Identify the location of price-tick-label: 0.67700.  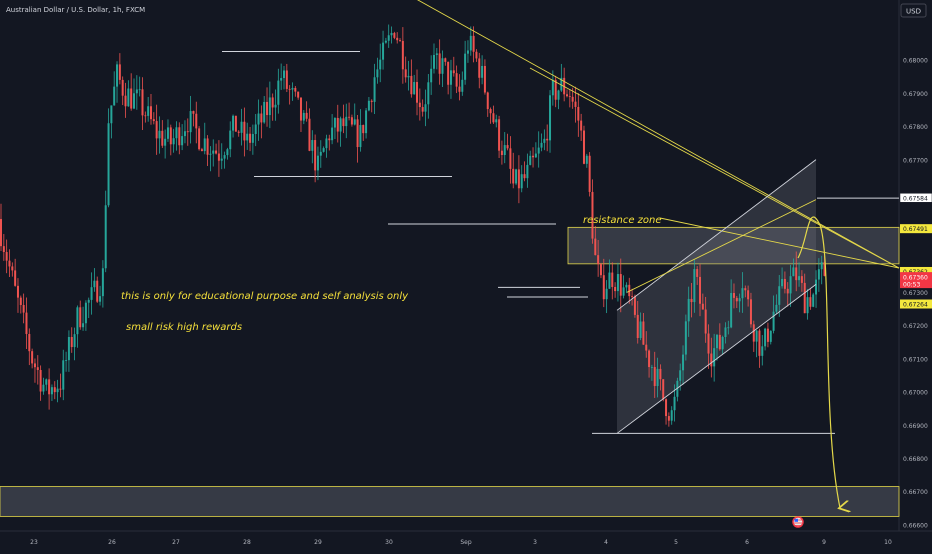
(915, 160).